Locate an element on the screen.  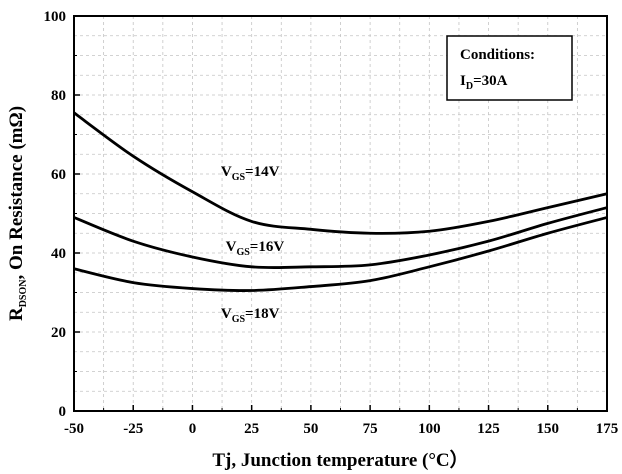
y-tick-label: 40 is located at coordinates (58, 254).